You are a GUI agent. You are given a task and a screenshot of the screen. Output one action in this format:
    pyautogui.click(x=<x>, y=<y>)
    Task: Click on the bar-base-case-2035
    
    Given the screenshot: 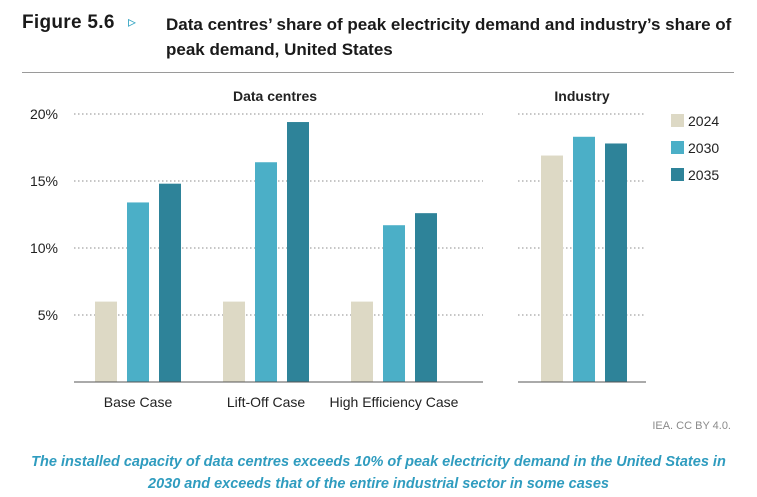 What is the action you would take?
    pyautogui.click(x=170, y=282)
    